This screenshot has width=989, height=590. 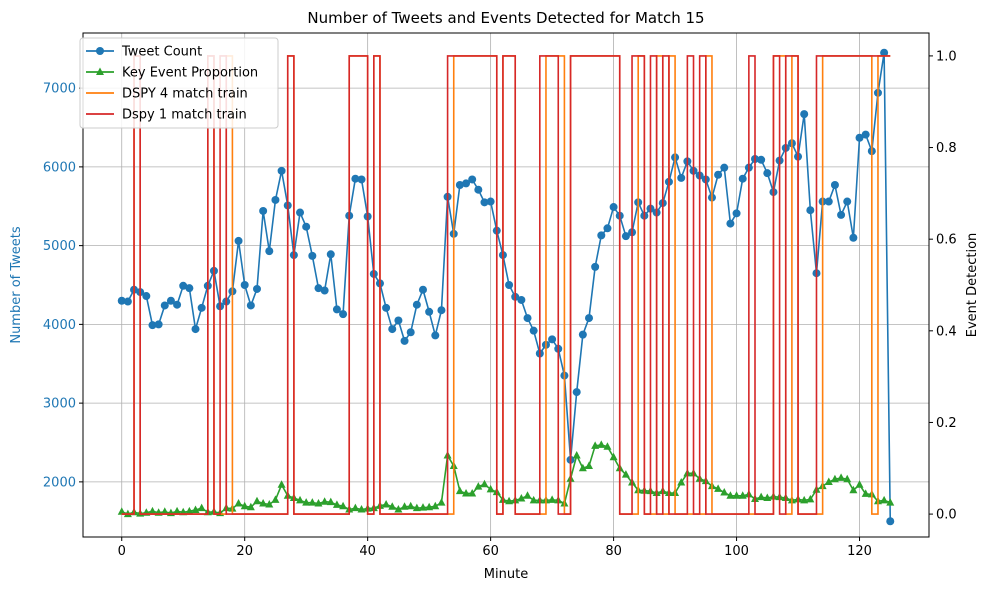 What do you see at coordinates (736, 551) in the screenshot?
I see `x-tick-label: 100` at bounding box center [736, 551].